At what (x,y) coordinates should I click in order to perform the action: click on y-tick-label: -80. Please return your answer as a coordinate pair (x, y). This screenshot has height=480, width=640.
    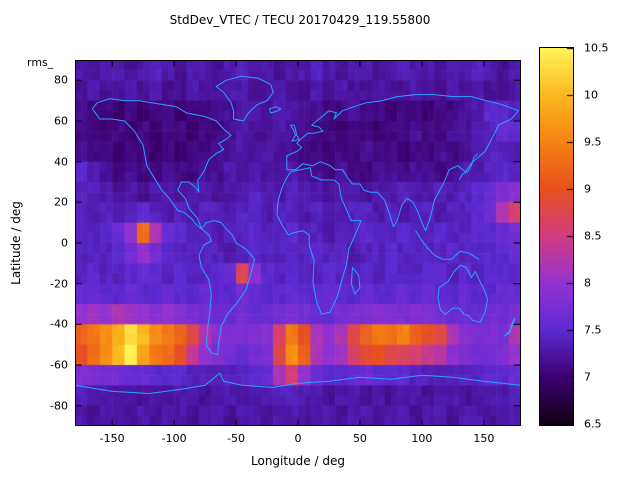
    Looking at the image, I should click on (59, 406).